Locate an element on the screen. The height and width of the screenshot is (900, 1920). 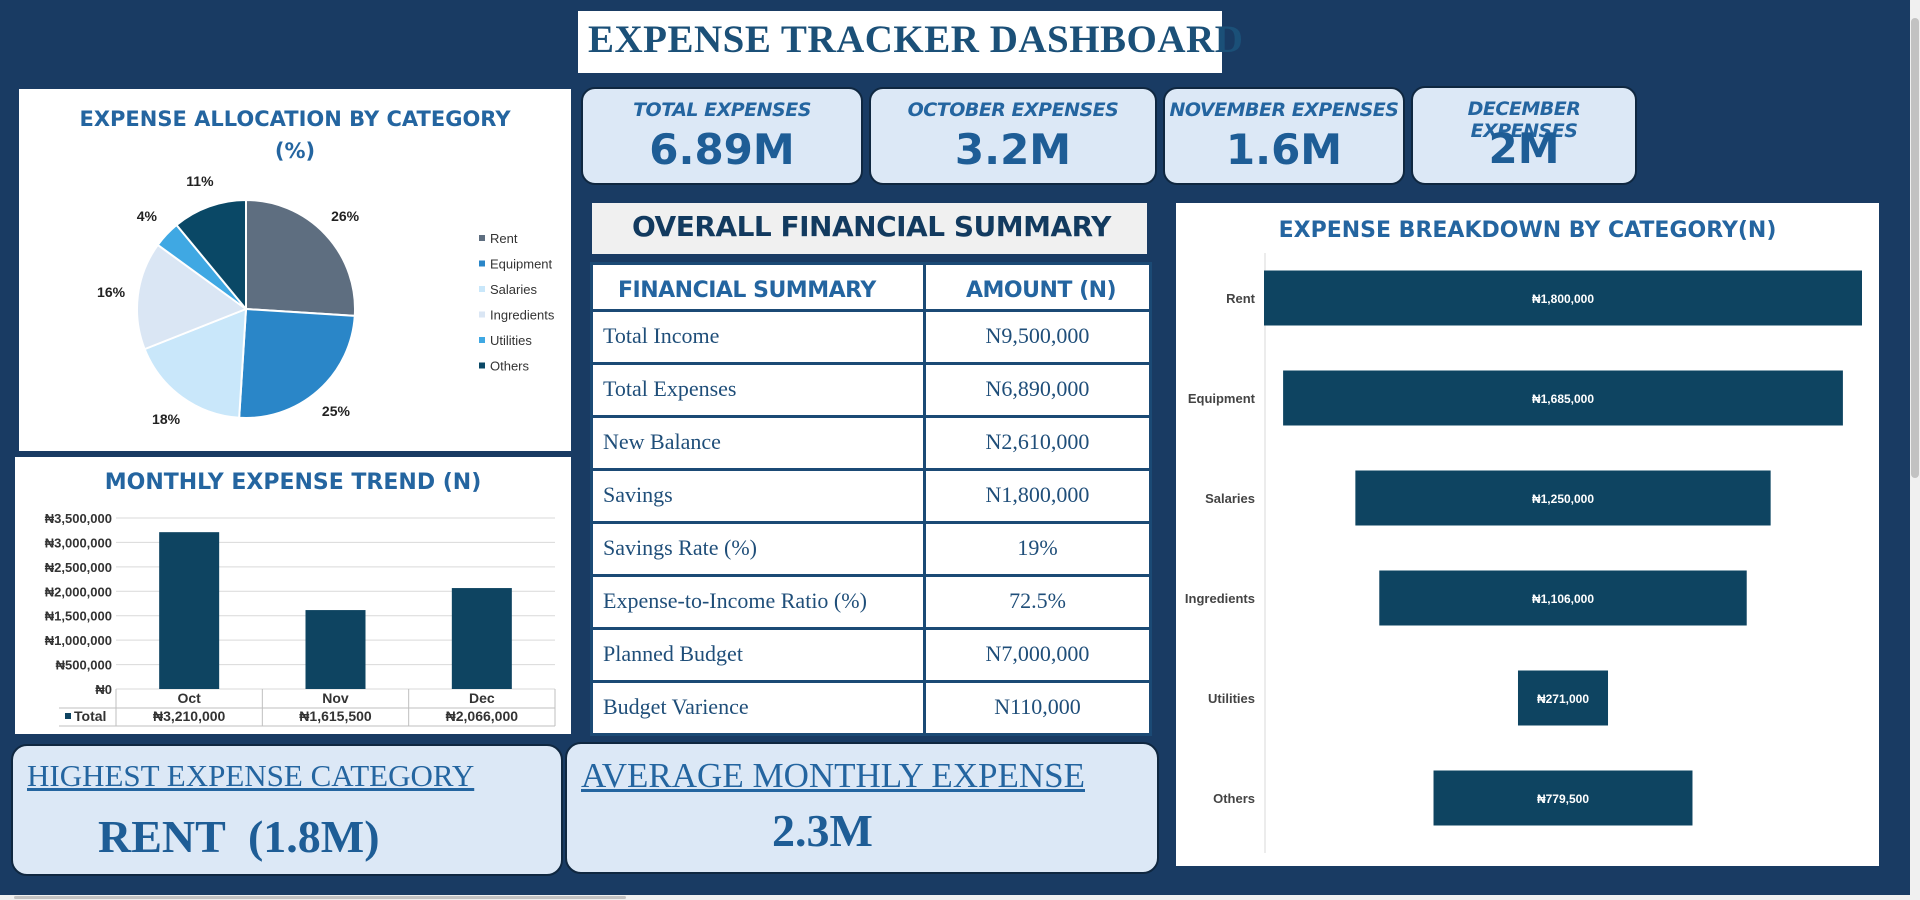
x-tick-label: Dec is located at coordinates (482, 698).